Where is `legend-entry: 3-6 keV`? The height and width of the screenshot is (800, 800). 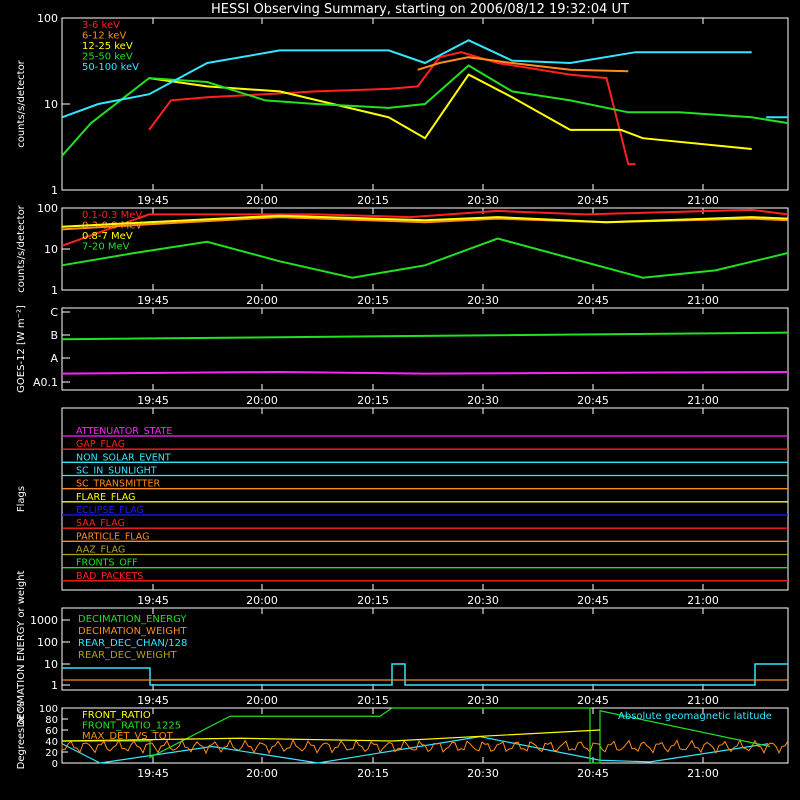 legend-entry: 3-6 keV is located at coordinates (101, 25).